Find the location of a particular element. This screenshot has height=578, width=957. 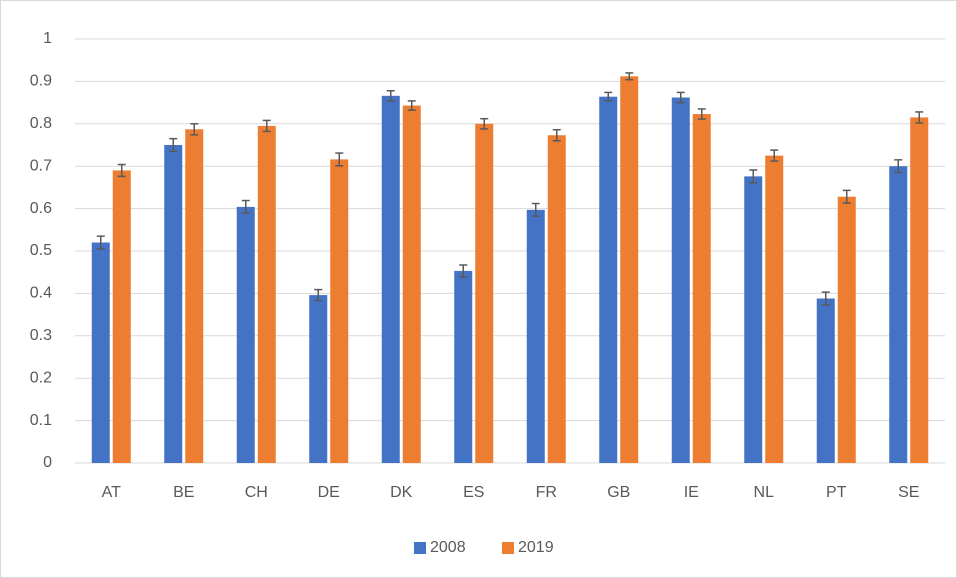

legend-label: 2008 is located at coordinates (448, 547).